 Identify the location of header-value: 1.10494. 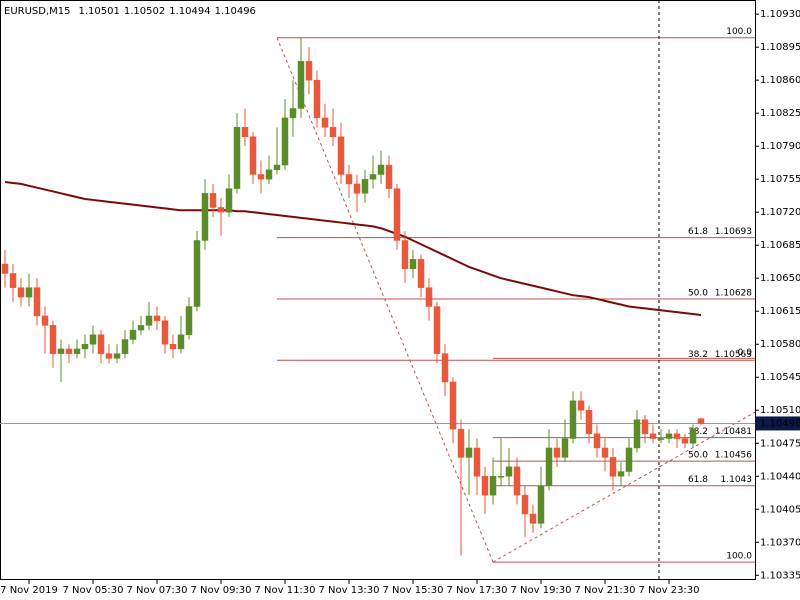
(189, 11).